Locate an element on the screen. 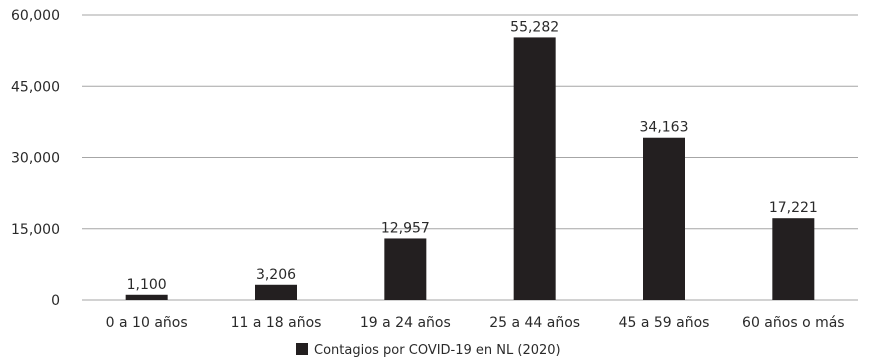  category-label: 19 a 24 años is located at coordinates (405, 323).